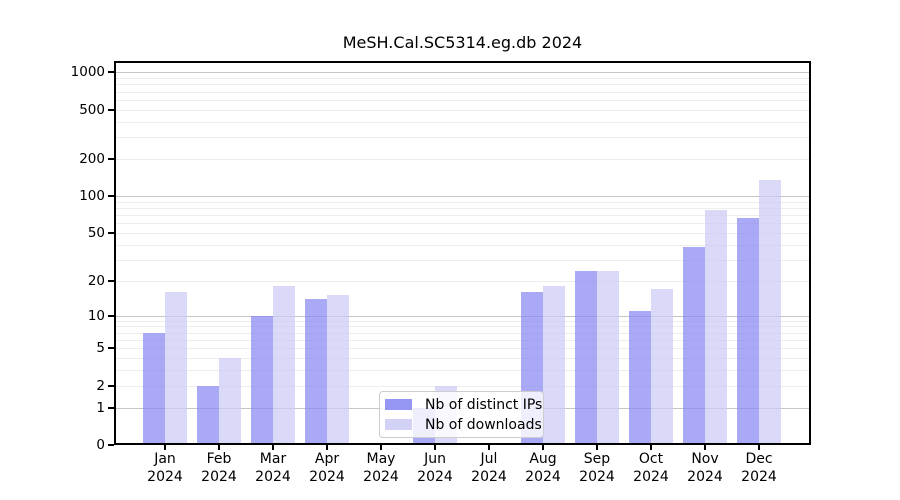  I want to click on x-tick-month: Jun, so click(435, 459).